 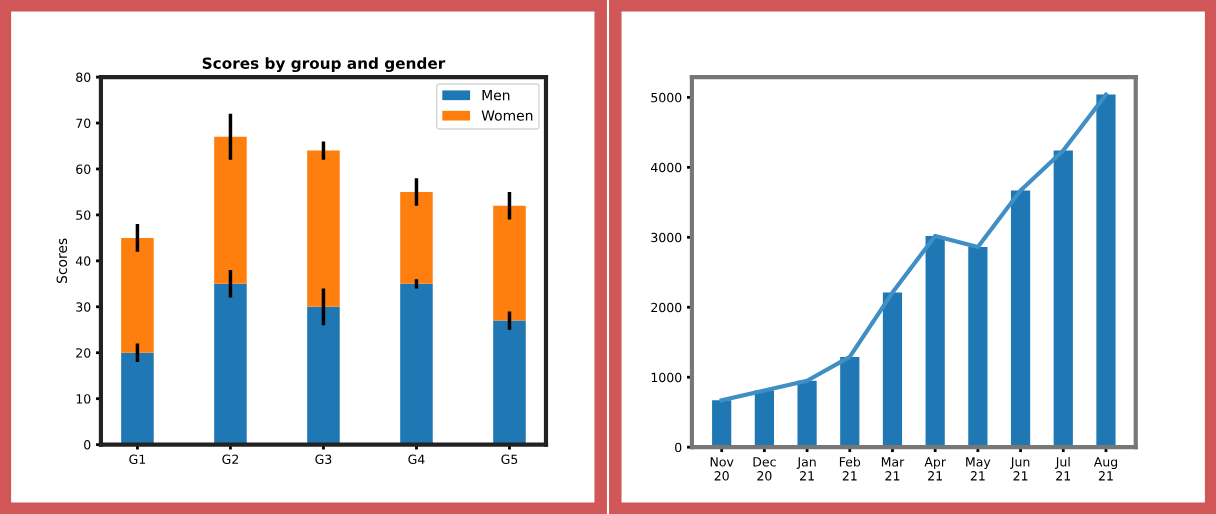 I want to click on x-tick-label: Jul 21, so click(x=1063, y=468).